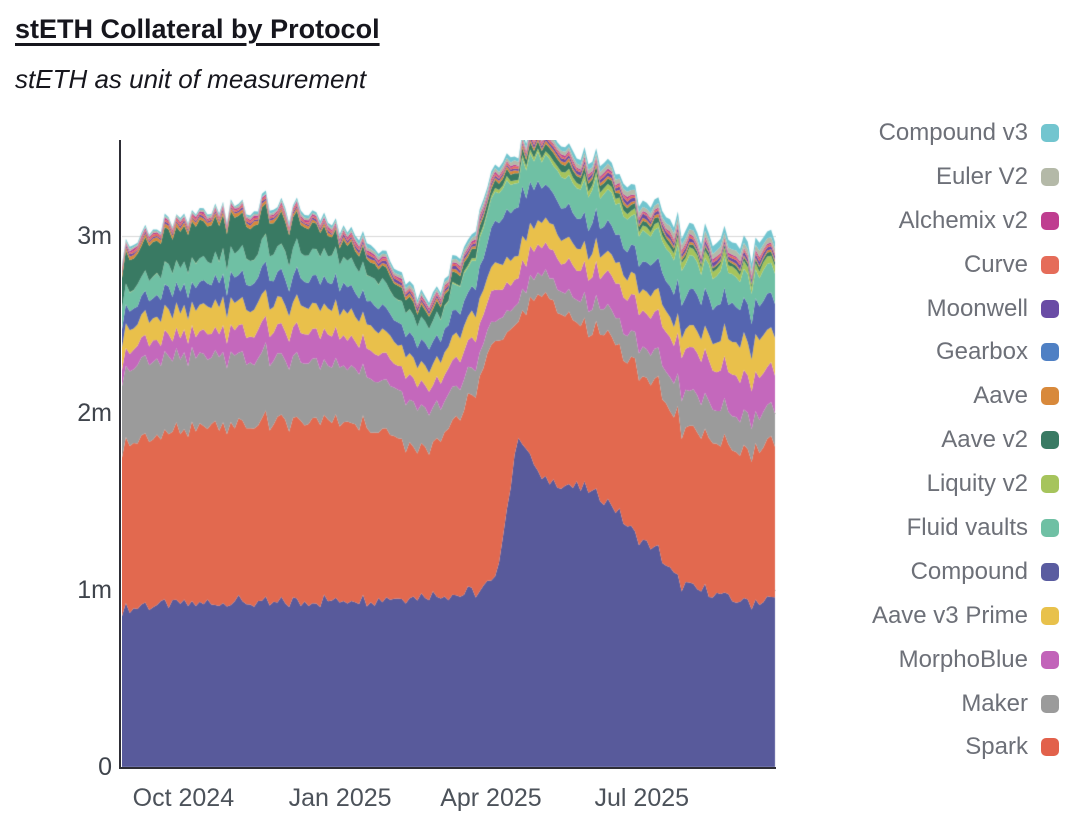  What do you see at coordinates (969, 571) in the screenshot?
I see `legend-item-label: Compound` at bounding box center [969, 571].